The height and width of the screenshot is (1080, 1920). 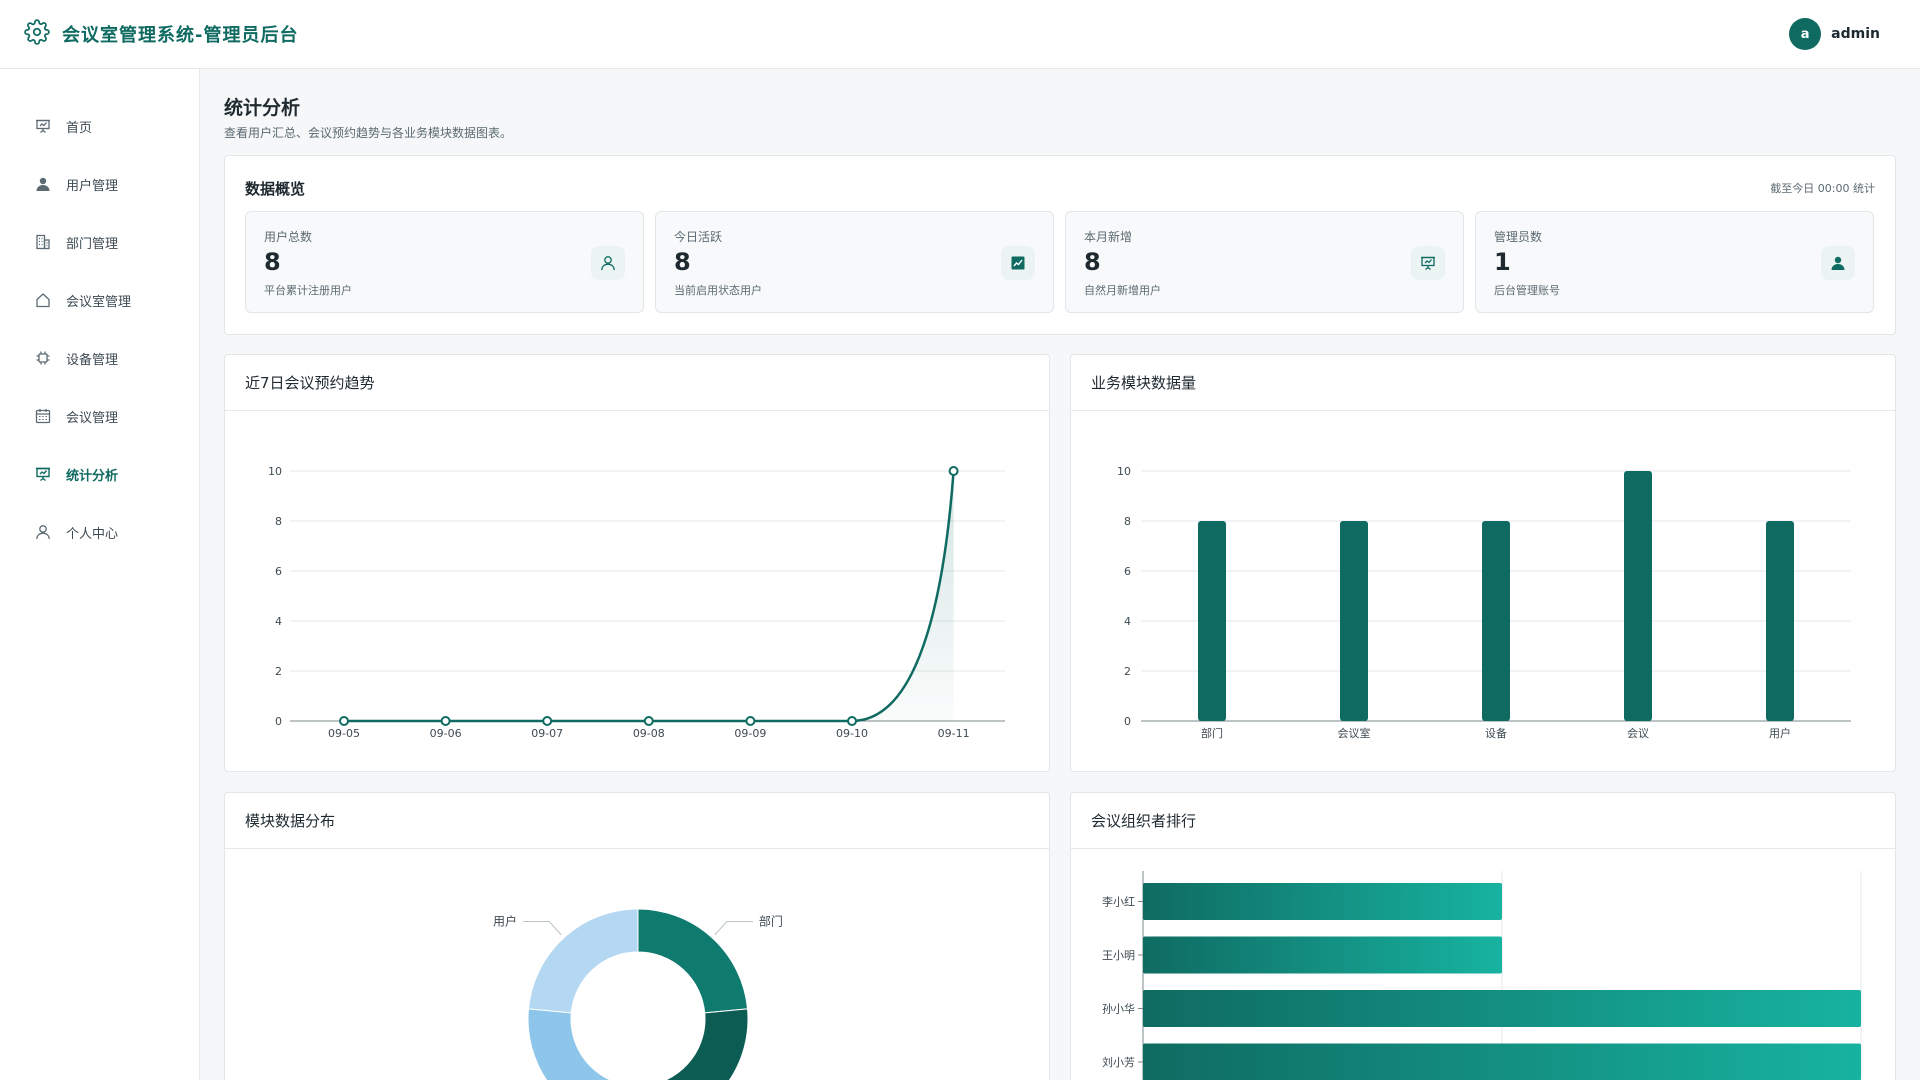 I want to click on ranking-panel: 会议组织者排行 李小红王小明孙小华刘小芳, so click(x=1483, y=936).